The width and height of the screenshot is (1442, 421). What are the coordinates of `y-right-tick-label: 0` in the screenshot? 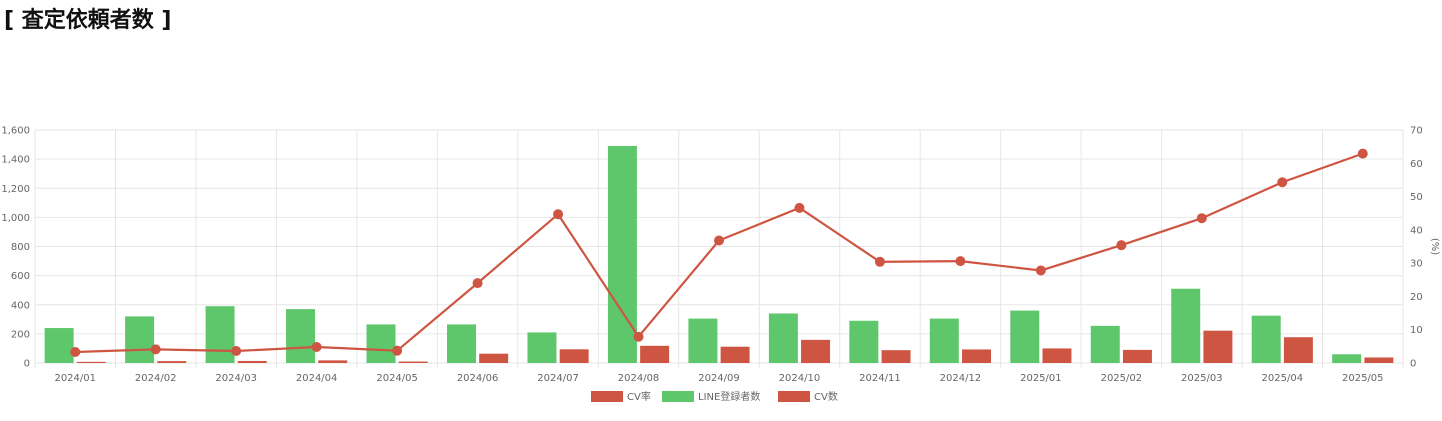 It's located at (1413, 364).